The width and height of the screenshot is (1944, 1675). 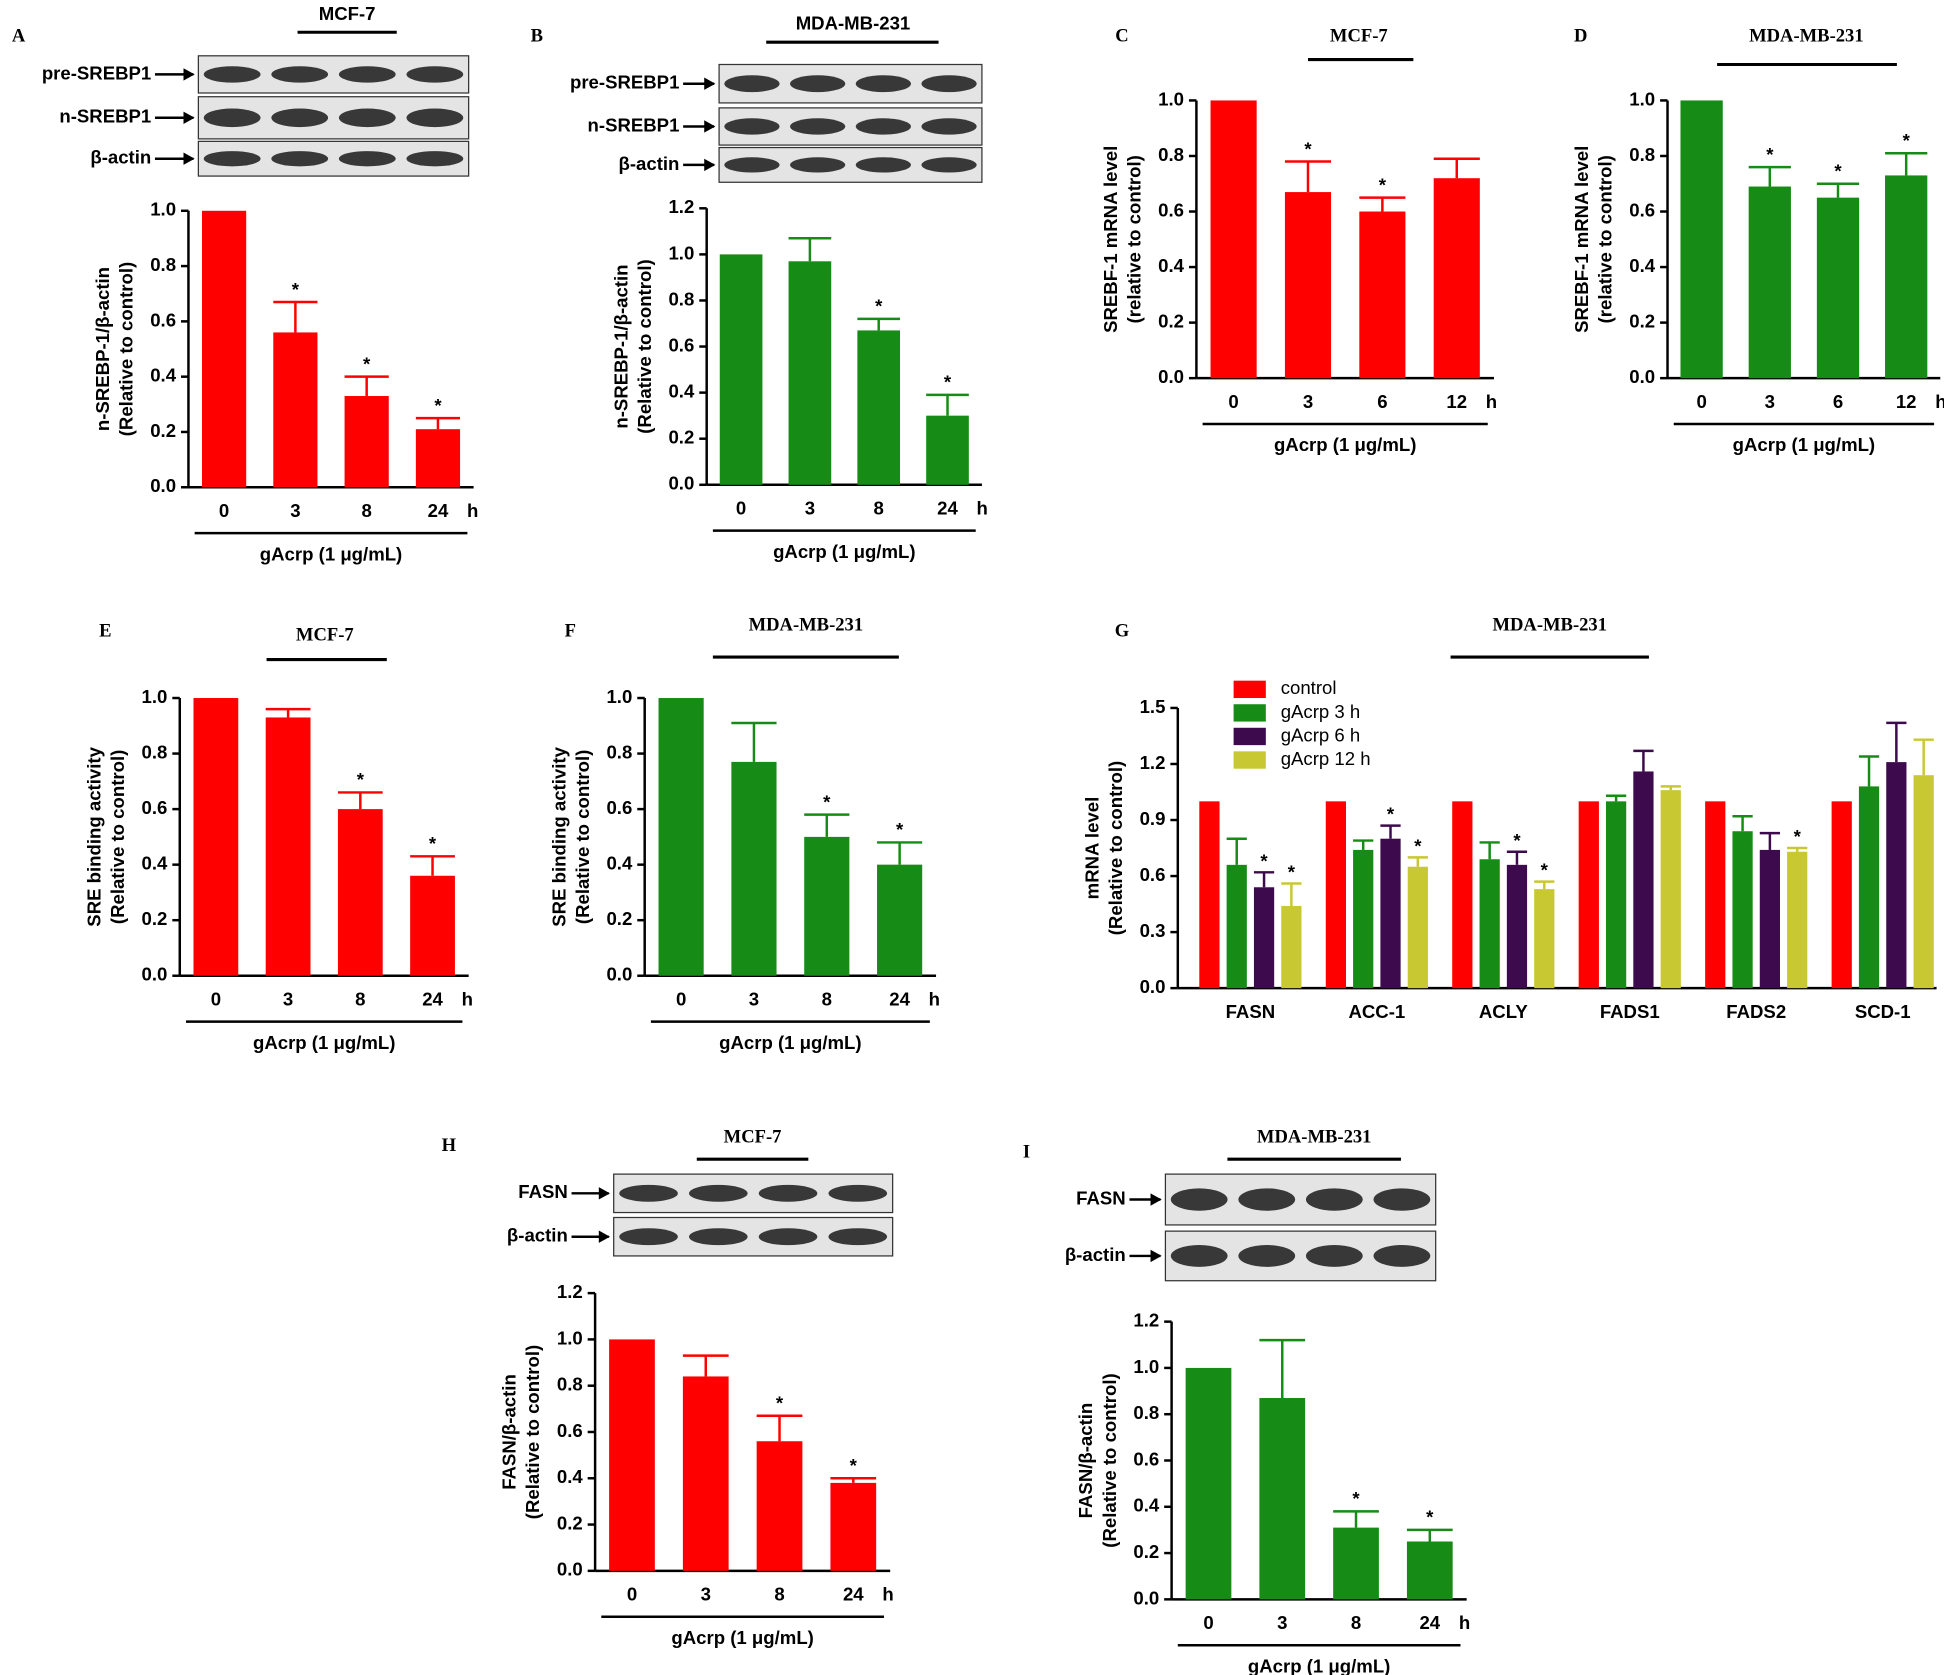 What do you see at coordinates (620, 346) in the screenshot?
I see `y-axis-label: n-SREBP-1/β-actin` at bounding box center [620, 346].